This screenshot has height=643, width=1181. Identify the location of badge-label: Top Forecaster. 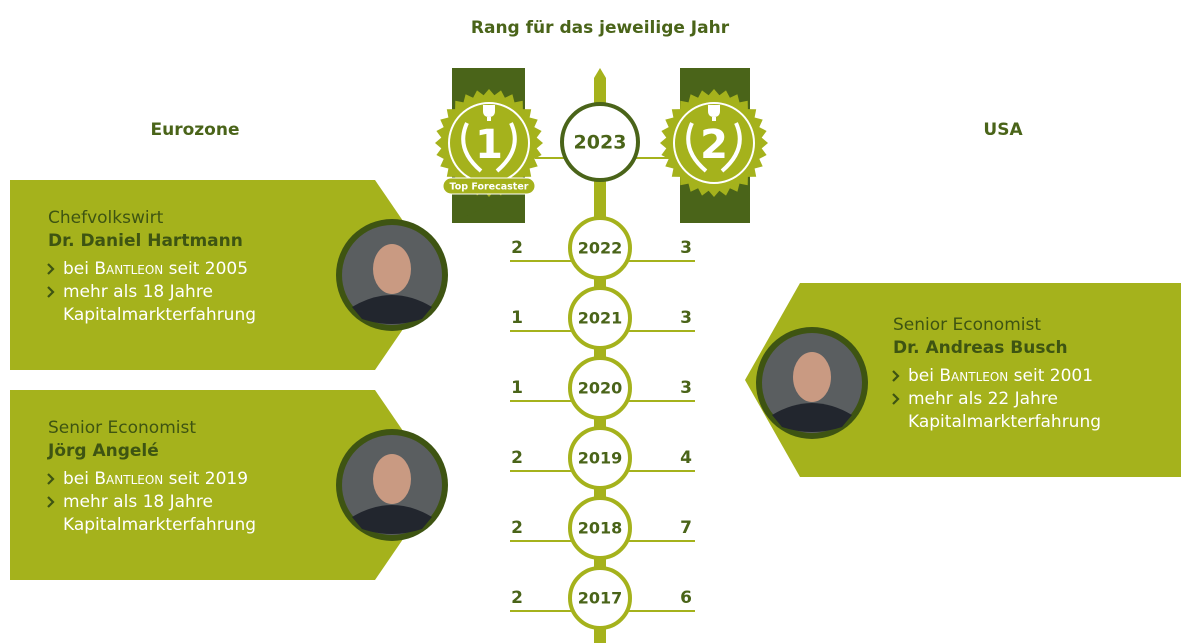
(489, 187).